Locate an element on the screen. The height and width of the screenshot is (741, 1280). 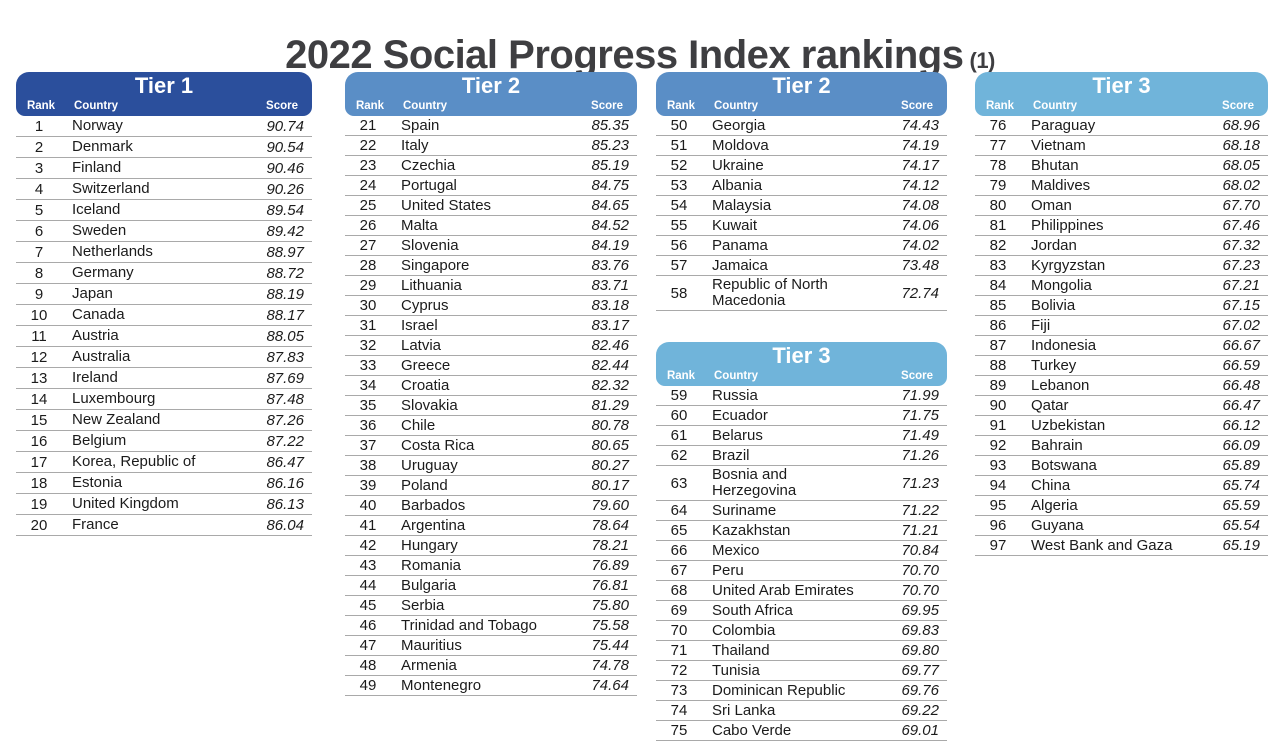
score-cell: 71.23 is located at coordinates (920, 483).